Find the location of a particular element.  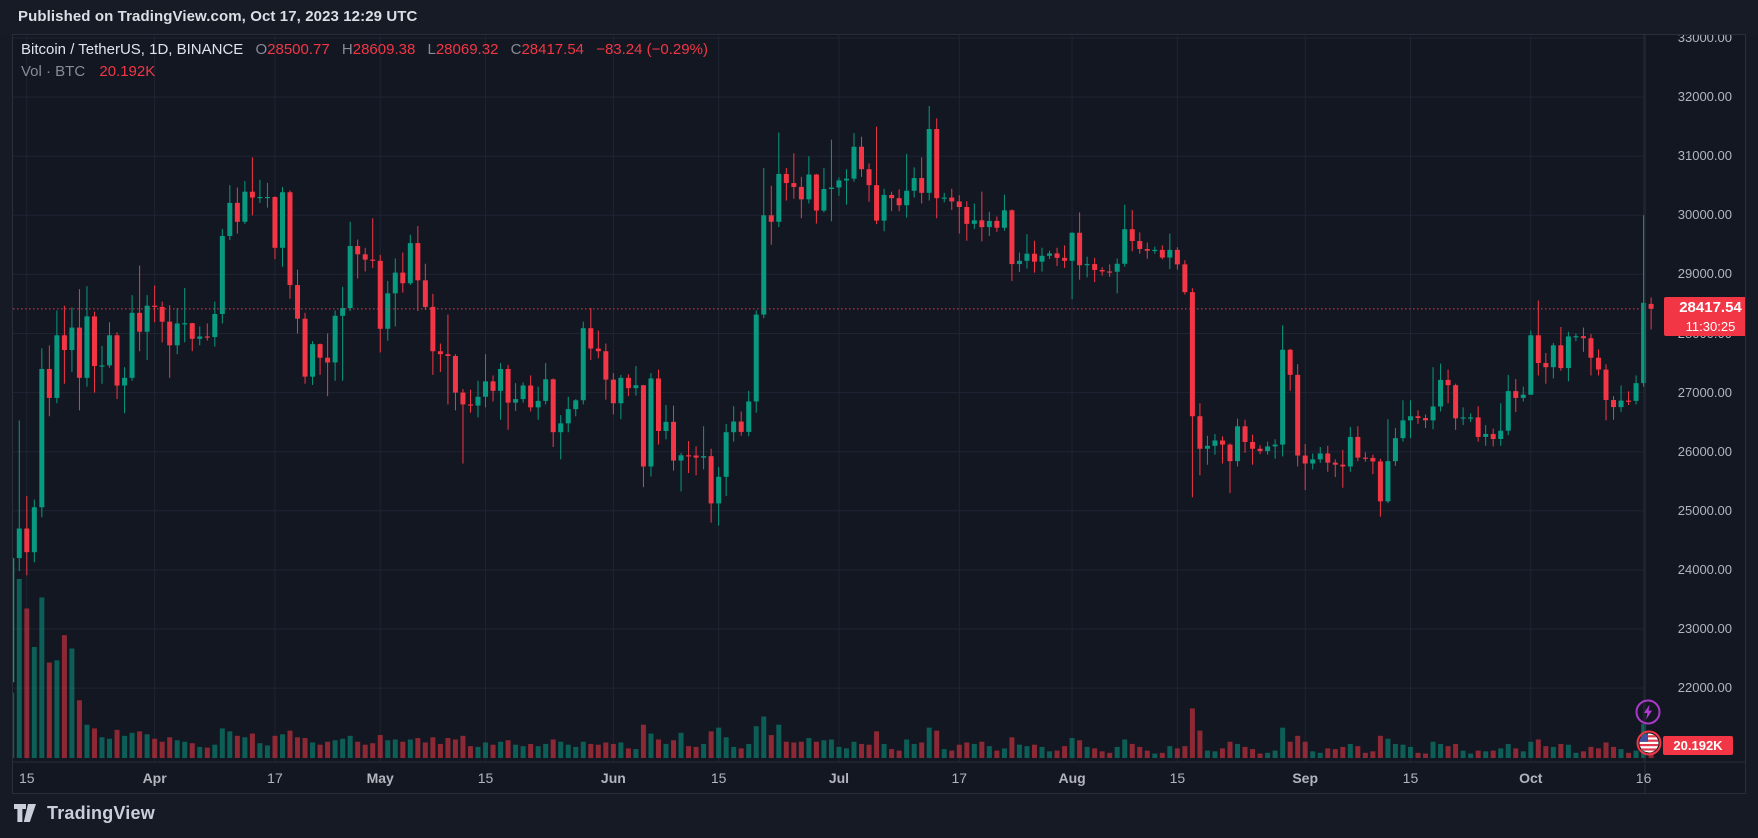

high-label: H is located at coordinates (347, 49).